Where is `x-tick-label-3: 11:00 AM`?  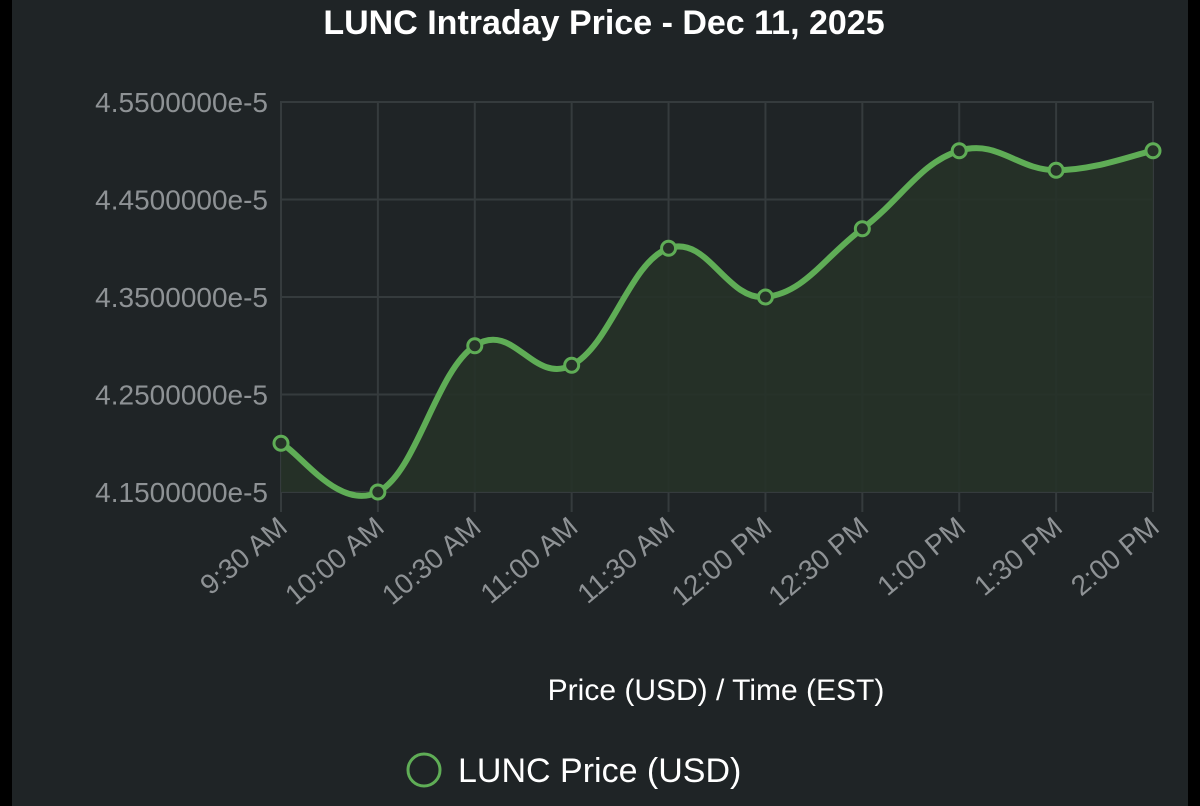 x-tick-label-3: 11:00 AM is located at coordinates (529, 560).